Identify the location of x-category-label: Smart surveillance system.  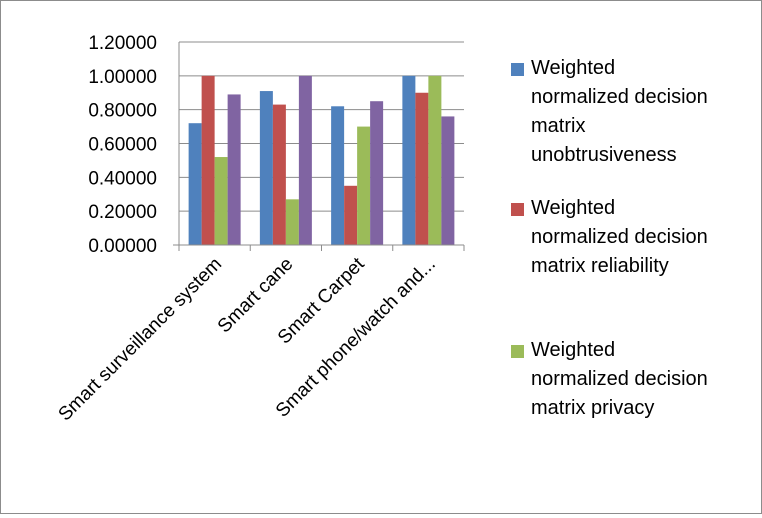
(141, 340).